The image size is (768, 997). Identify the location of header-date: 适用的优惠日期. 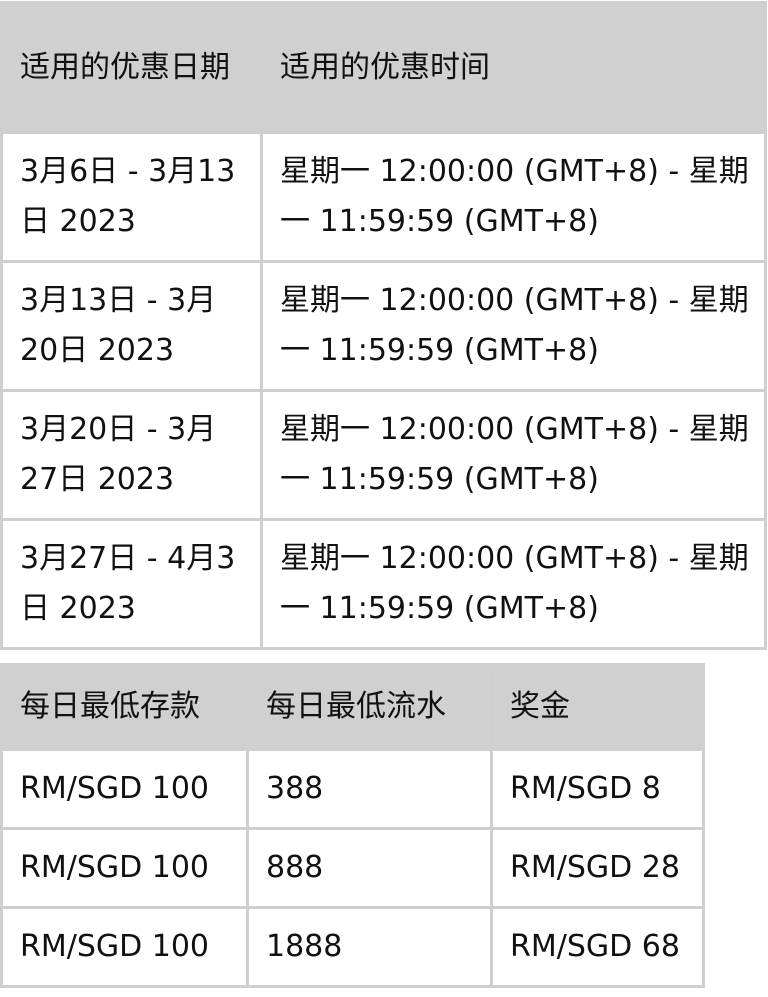
(131, 67).